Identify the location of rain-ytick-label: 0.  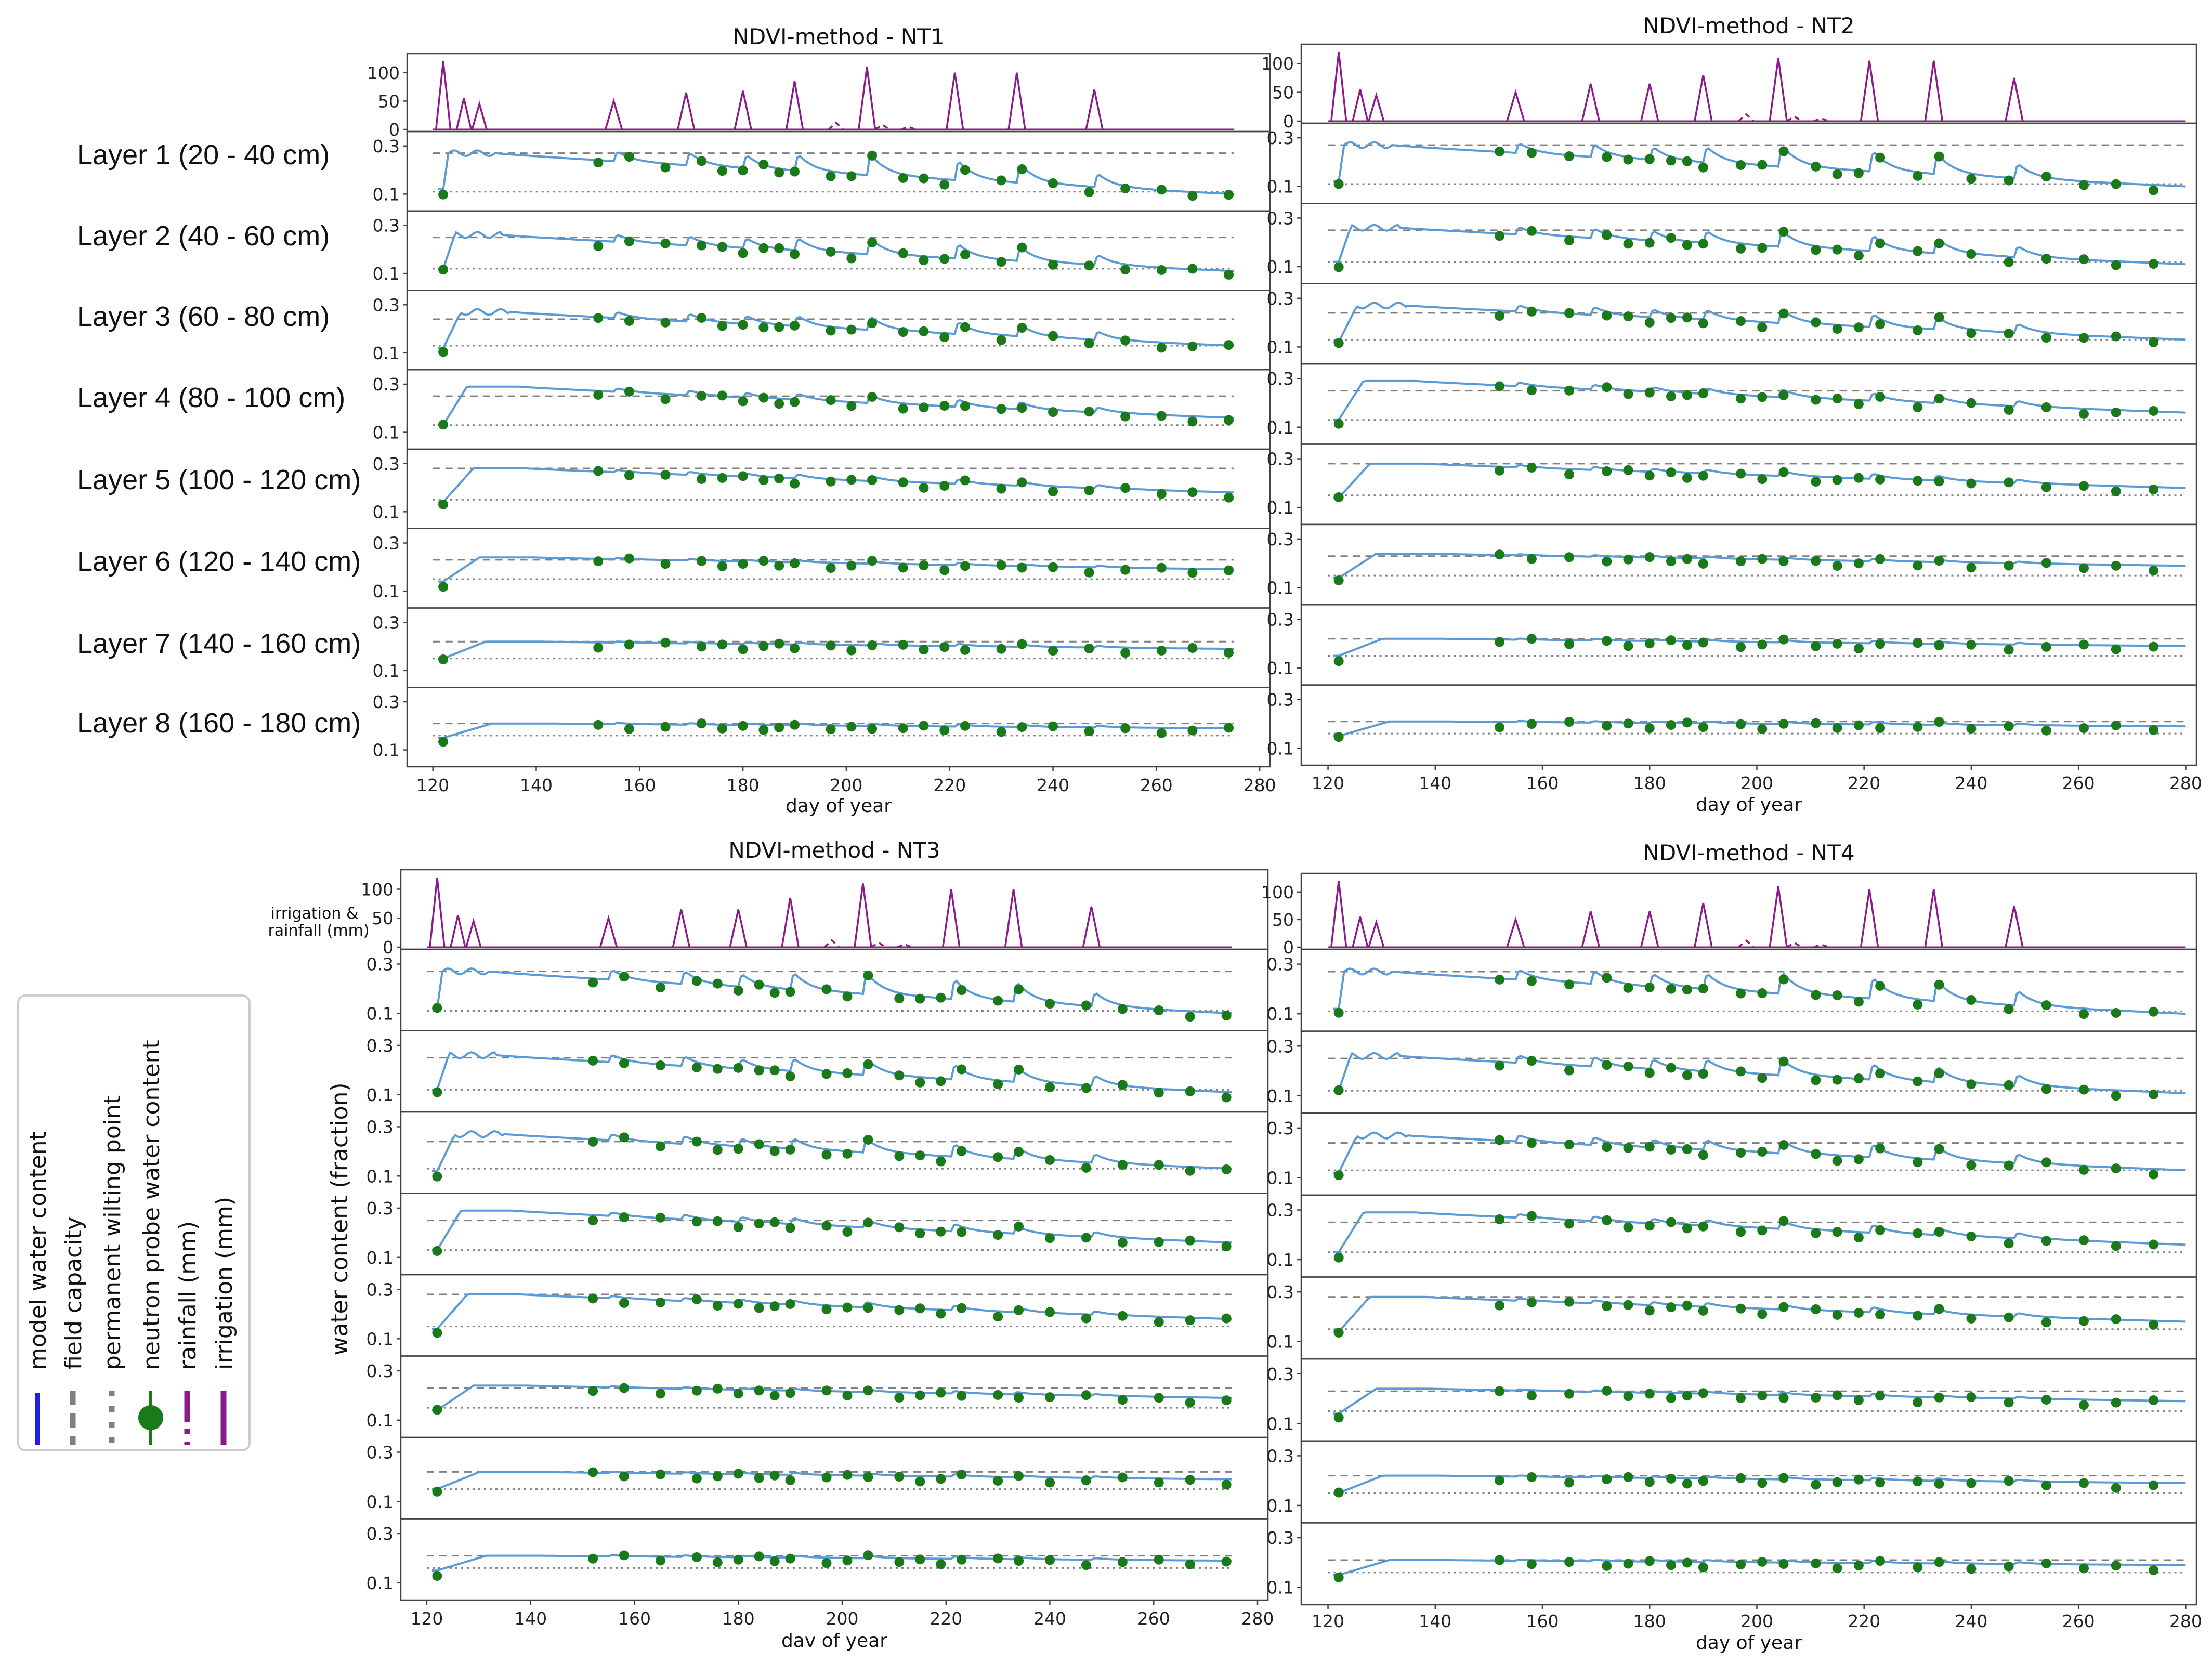
(1288, 947).